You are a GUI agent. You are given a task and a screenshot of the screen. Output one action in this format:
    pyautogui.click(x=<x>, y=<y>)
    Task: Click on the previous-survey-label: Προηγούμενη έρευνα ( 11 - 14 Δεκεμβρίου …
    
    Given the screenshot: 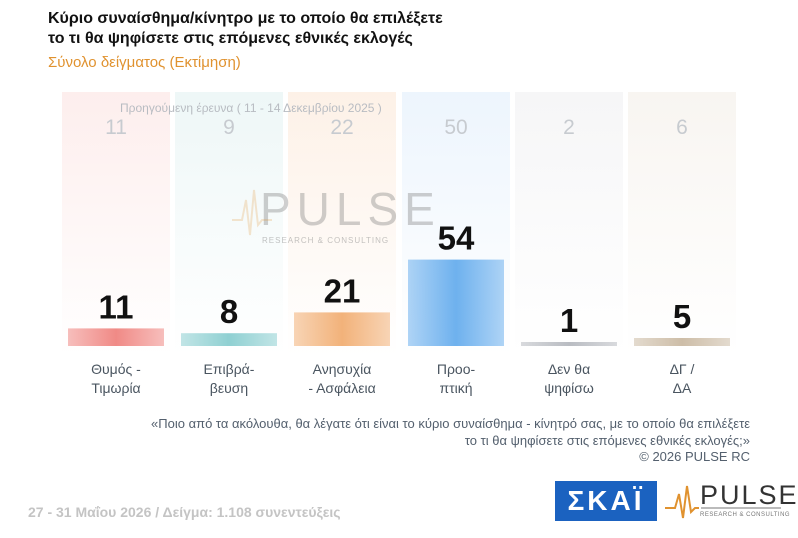 What is the action you would take?
    pyautogui.click(x=251, y=108)
    